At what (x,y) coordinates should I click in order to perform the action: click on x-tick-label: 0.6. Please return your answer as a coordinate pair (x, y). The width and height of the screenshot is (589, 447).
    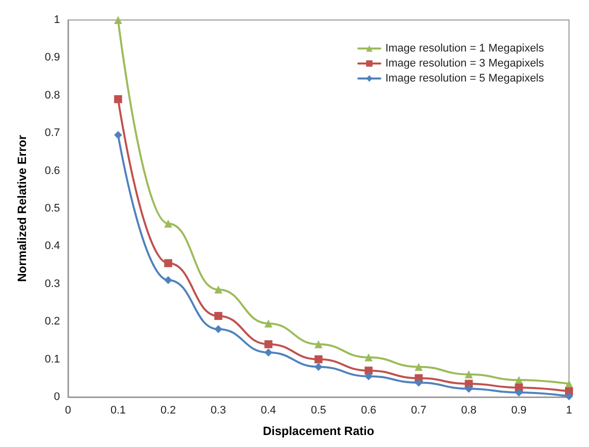
    Looking at the image, I should click on (368, 410).